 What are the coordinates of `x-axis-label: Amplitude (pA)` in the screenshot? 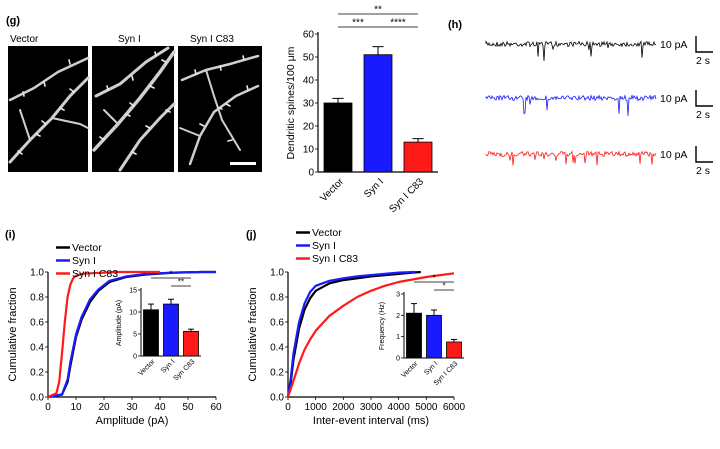 It's located at (132, 421).